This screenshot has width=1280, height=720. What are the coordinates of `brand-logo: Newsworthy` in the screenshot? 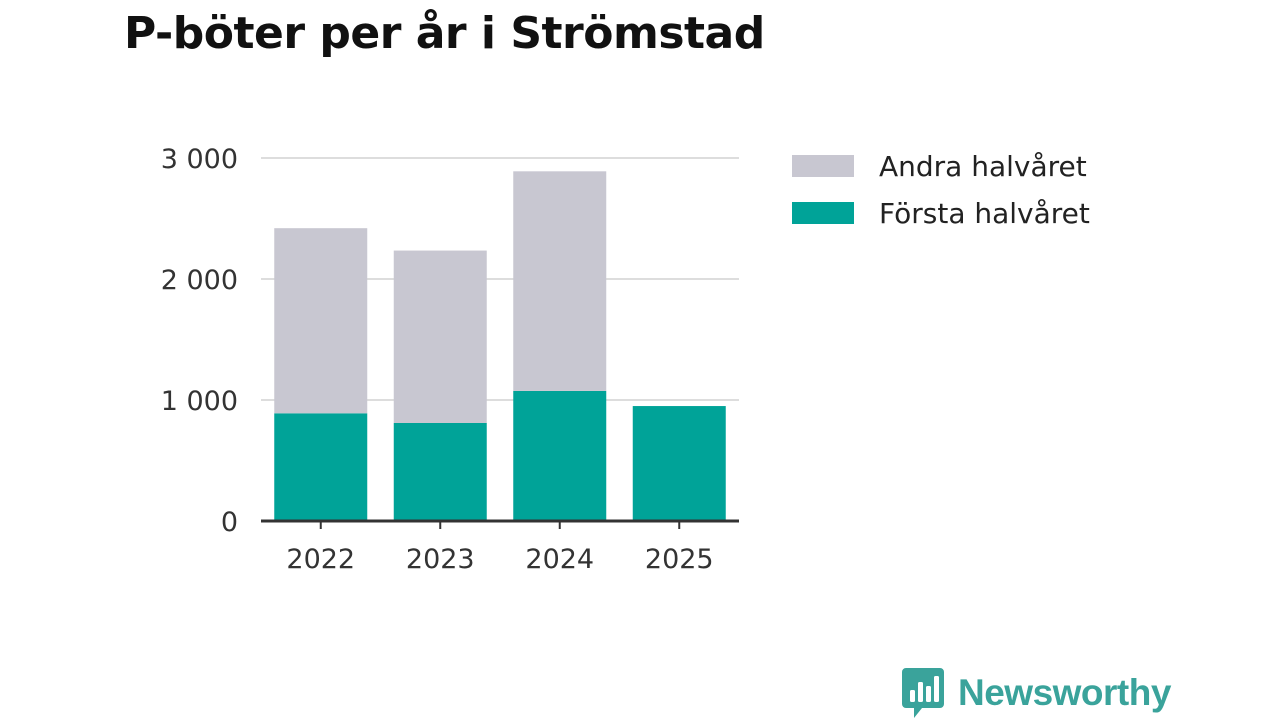 It's located at (1036, 693).